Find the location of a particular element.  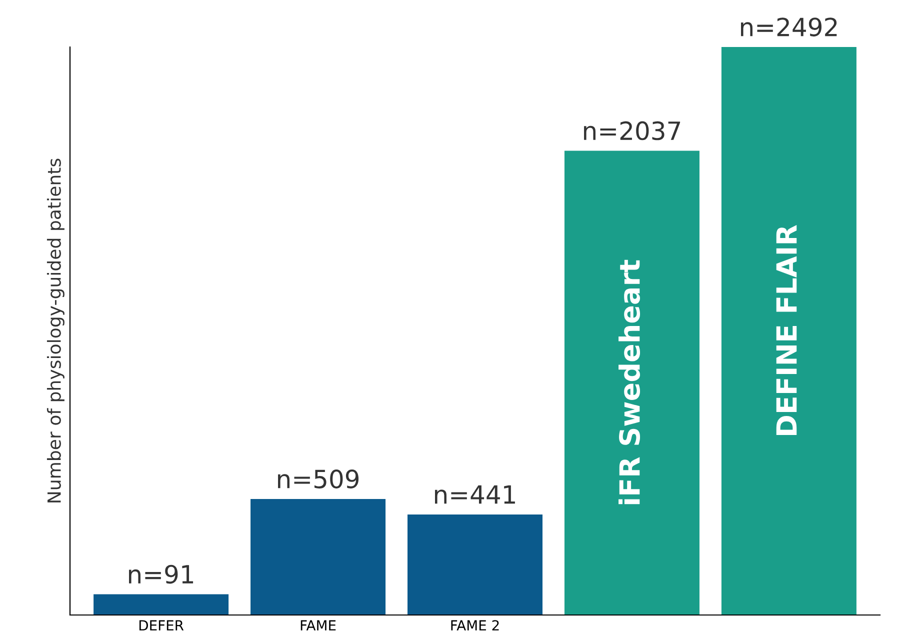

data-label: n=441 is located at coordinates (475, 494).